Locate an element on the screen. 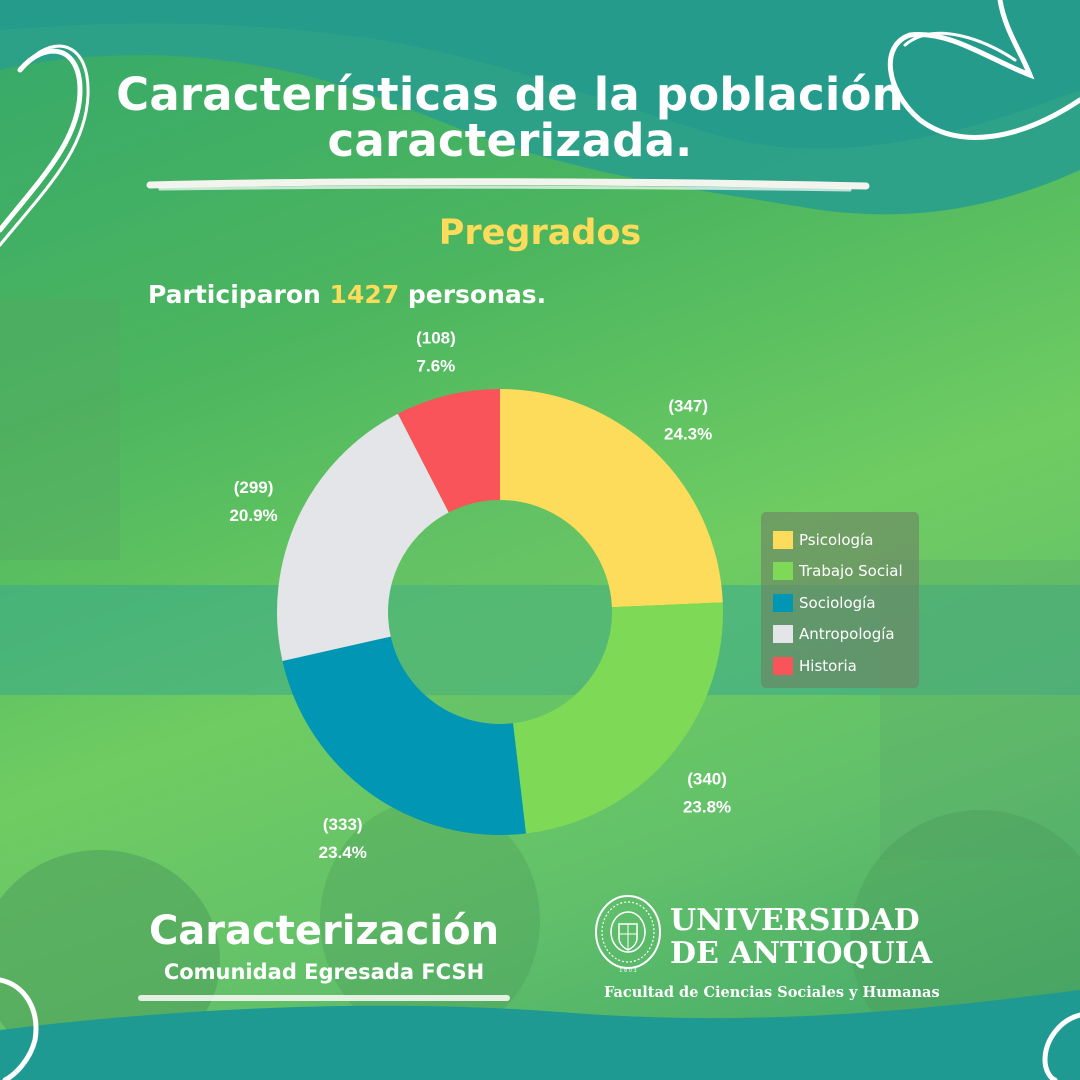 Image resolution: width=1080 pixels, height=1080 pixels. participants-suffix: personas. is located at coordinates (477, 294).